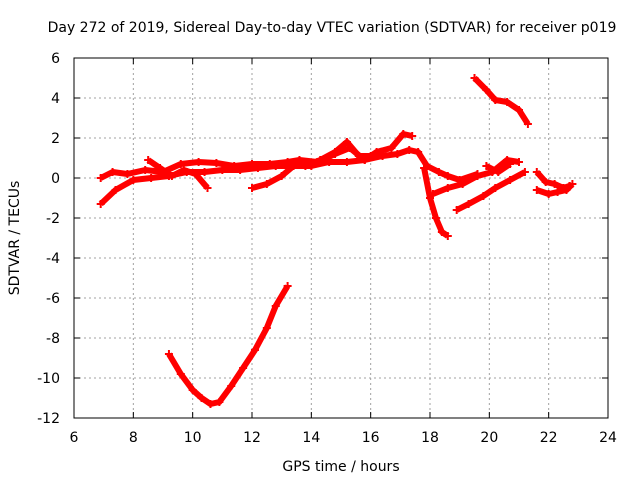  Describe the element at coordinates (193, 438) in the screenshot. I see `x-tick-label: 10` at that location.